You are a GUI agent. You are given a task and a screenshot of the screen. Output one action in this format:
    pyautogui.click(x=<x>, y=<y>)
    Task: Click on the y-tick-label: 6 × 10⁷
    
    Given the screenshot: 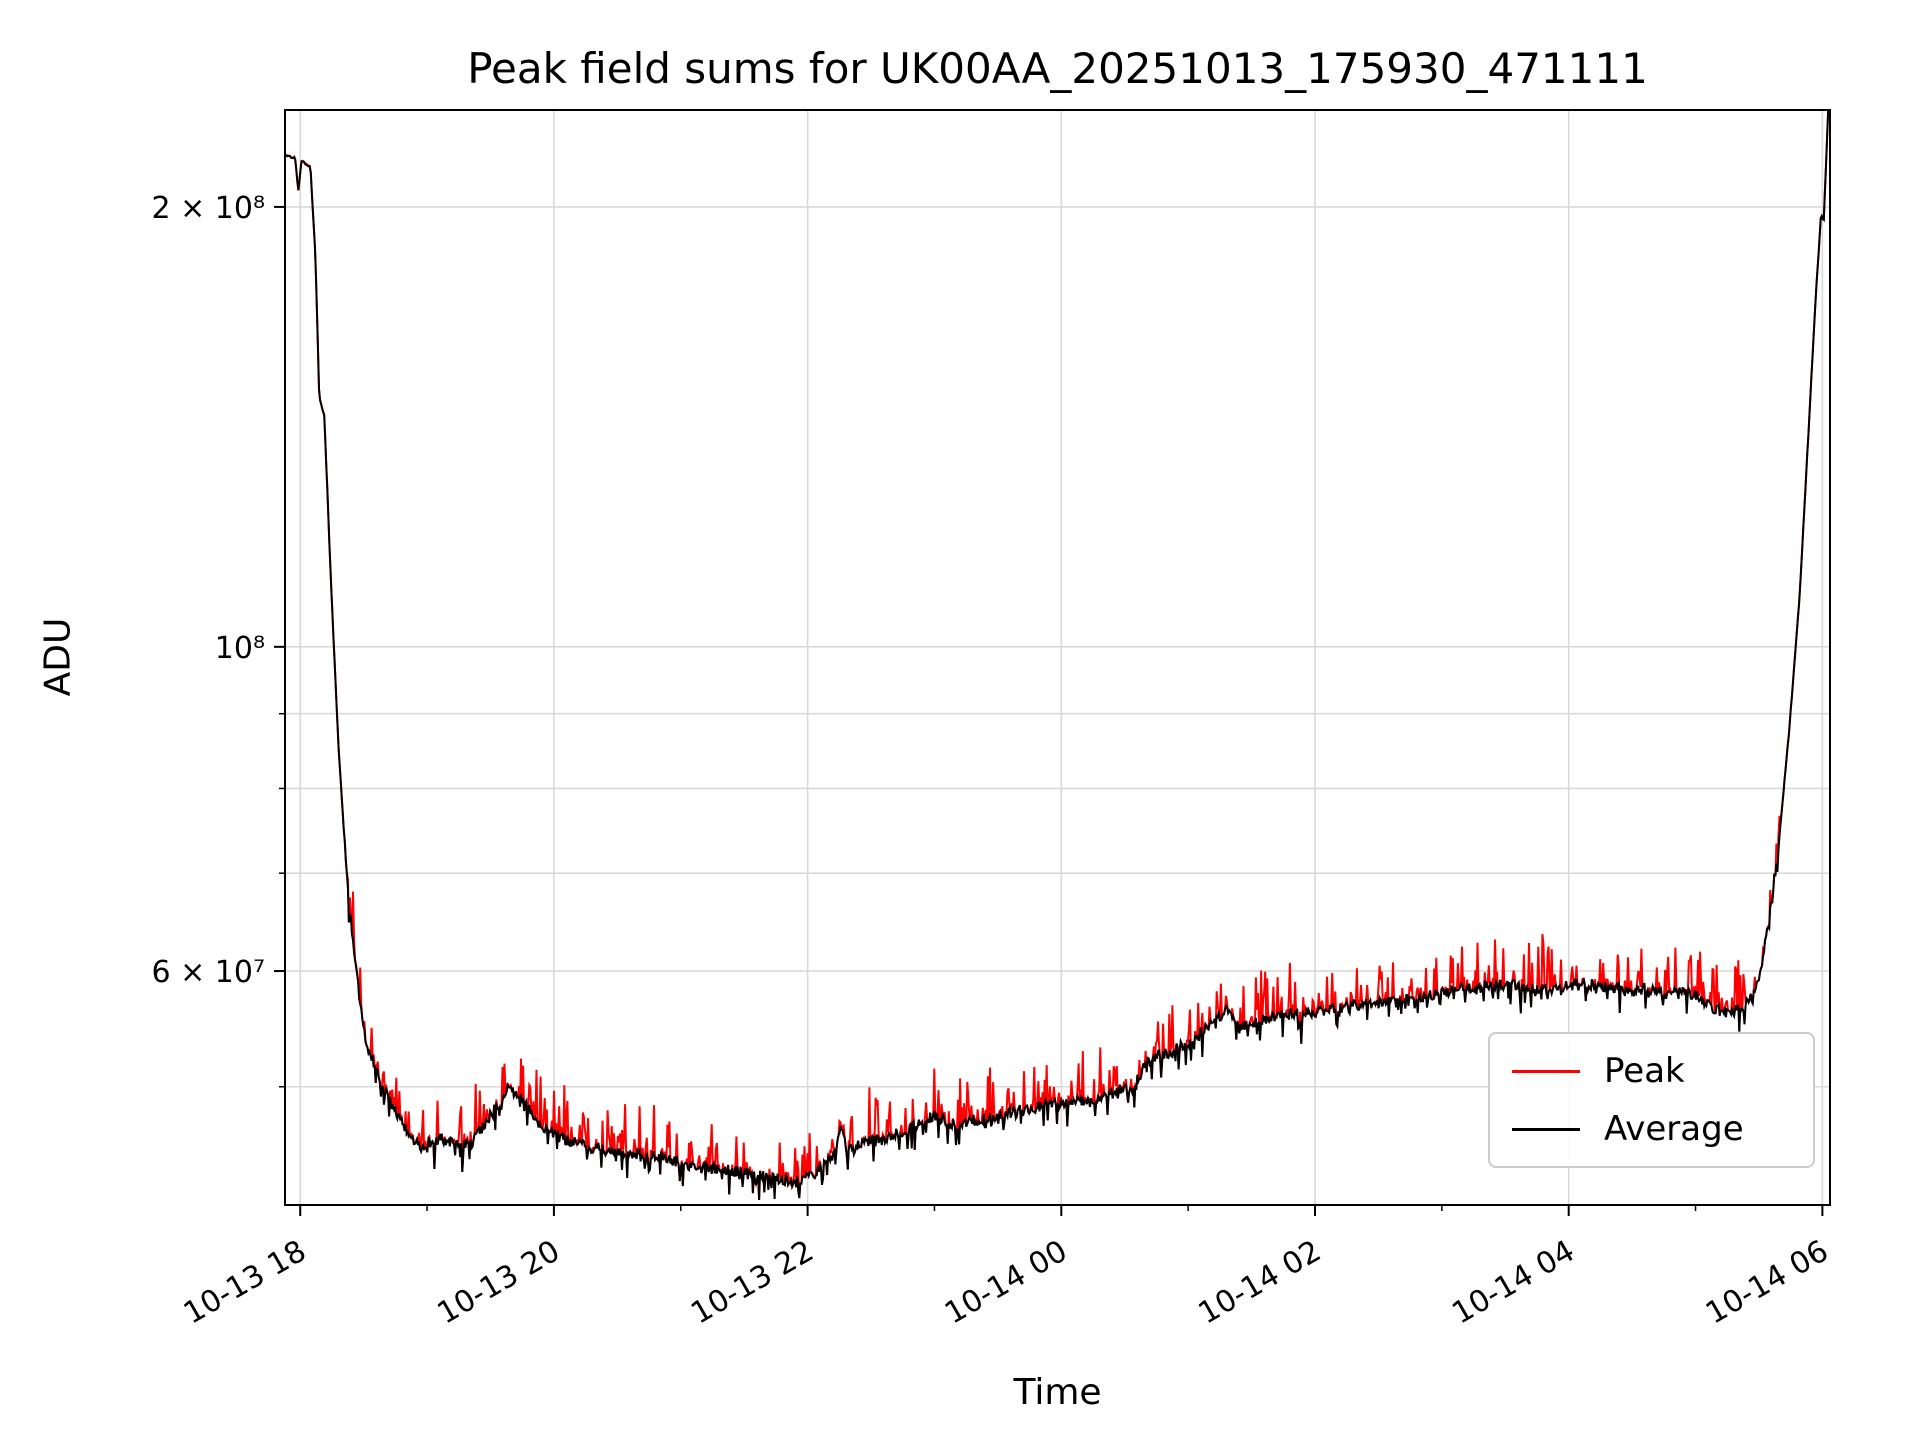 What is the action you would take?
    pyautogui.click(x=209, y=972)
    